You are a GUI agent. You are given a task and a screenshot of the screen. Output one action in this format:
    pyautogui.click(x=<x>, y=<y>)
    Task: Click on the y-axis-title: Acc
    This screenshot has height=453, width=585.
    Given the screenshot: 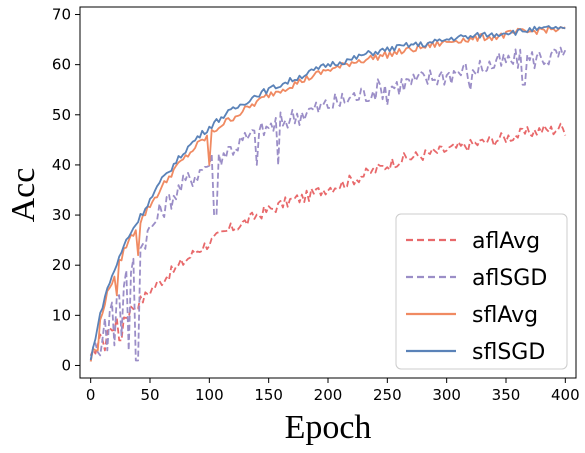 What is the action you would take?
    pyautogui.click(x=23, y=195)
    